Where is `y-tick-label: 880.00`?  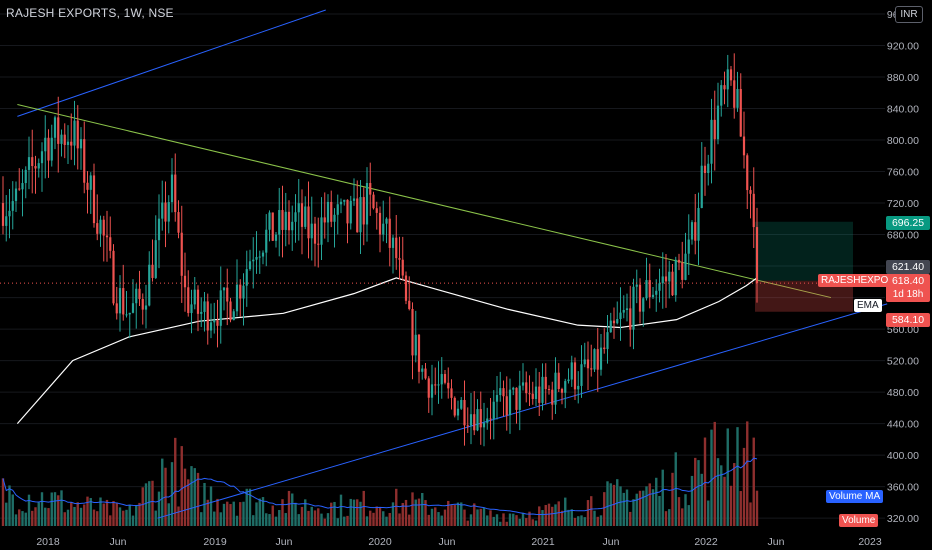 y-tick-label: 880.00 is located at coordinates (903, 78).